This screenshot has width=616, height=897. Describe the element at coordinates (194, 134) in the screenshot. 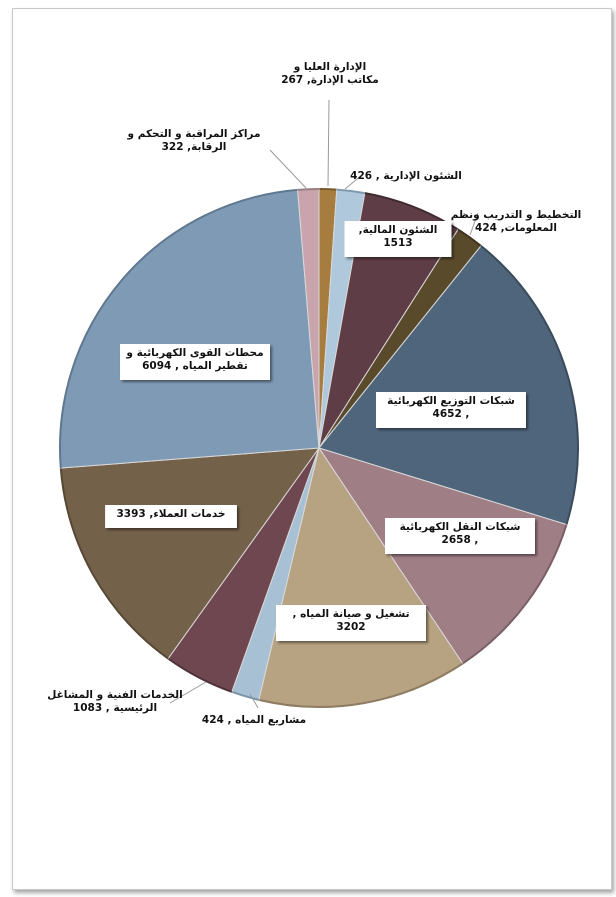

I see `slice-label-text: مراكز المراقبة و التحكم و` at that location.